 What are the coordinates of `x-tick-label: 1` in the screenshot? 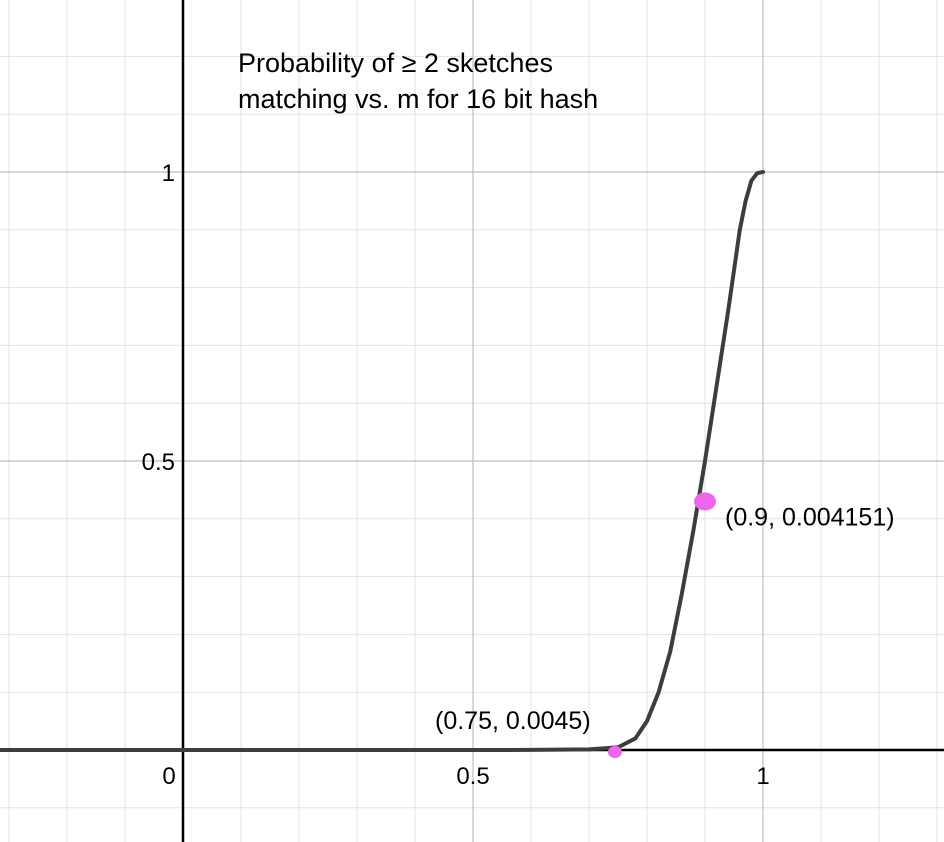 It's located at (762, 776).